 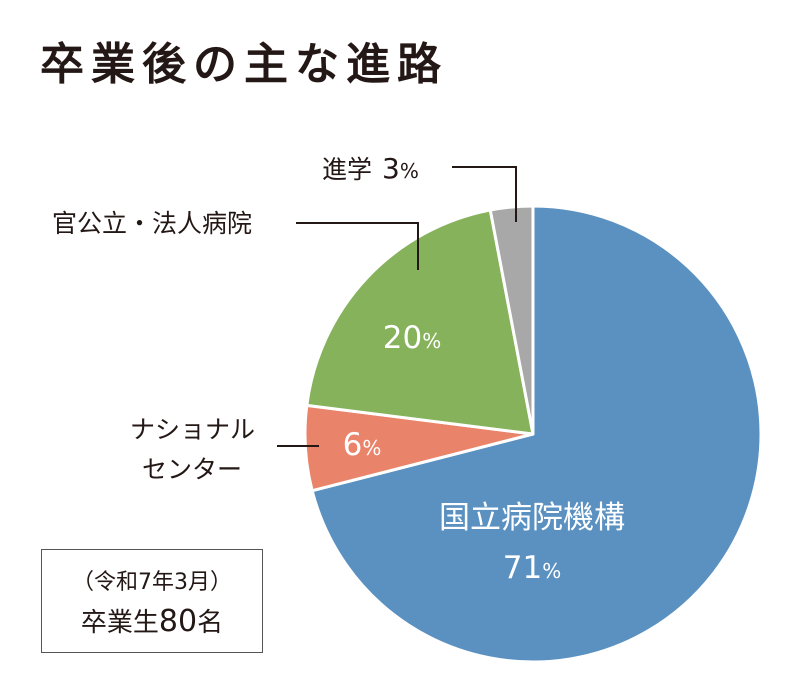 I want to click on note-graduates: 卒業生80名, so click(x=152, y=620).